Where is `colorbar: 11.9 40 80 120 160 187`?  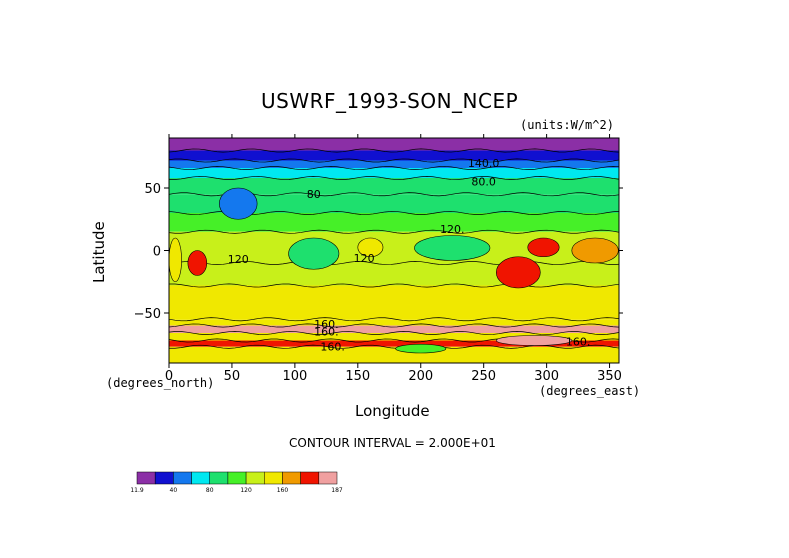 colorbar: 11.9 40 80 120 160 187 is located at coordinates (236, 482).